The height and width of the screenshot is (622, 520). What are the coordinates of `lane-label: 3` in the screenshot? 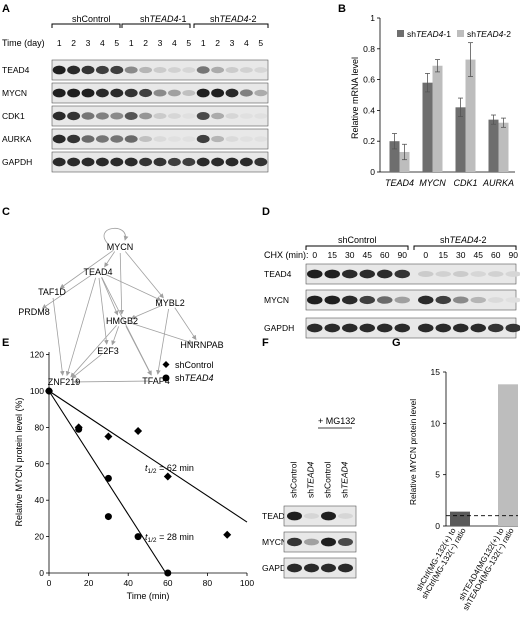 It's located at (160, 43).